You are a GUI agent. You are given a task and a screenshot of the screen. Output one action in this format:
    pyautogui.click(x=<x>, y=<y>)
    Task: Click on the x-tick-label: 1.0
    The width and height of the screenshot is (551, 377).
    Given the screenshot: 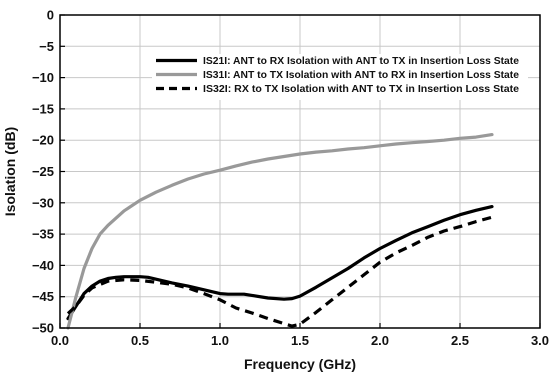 What is the action you would take?
    pyautogui.click(x=220, y=340)
    